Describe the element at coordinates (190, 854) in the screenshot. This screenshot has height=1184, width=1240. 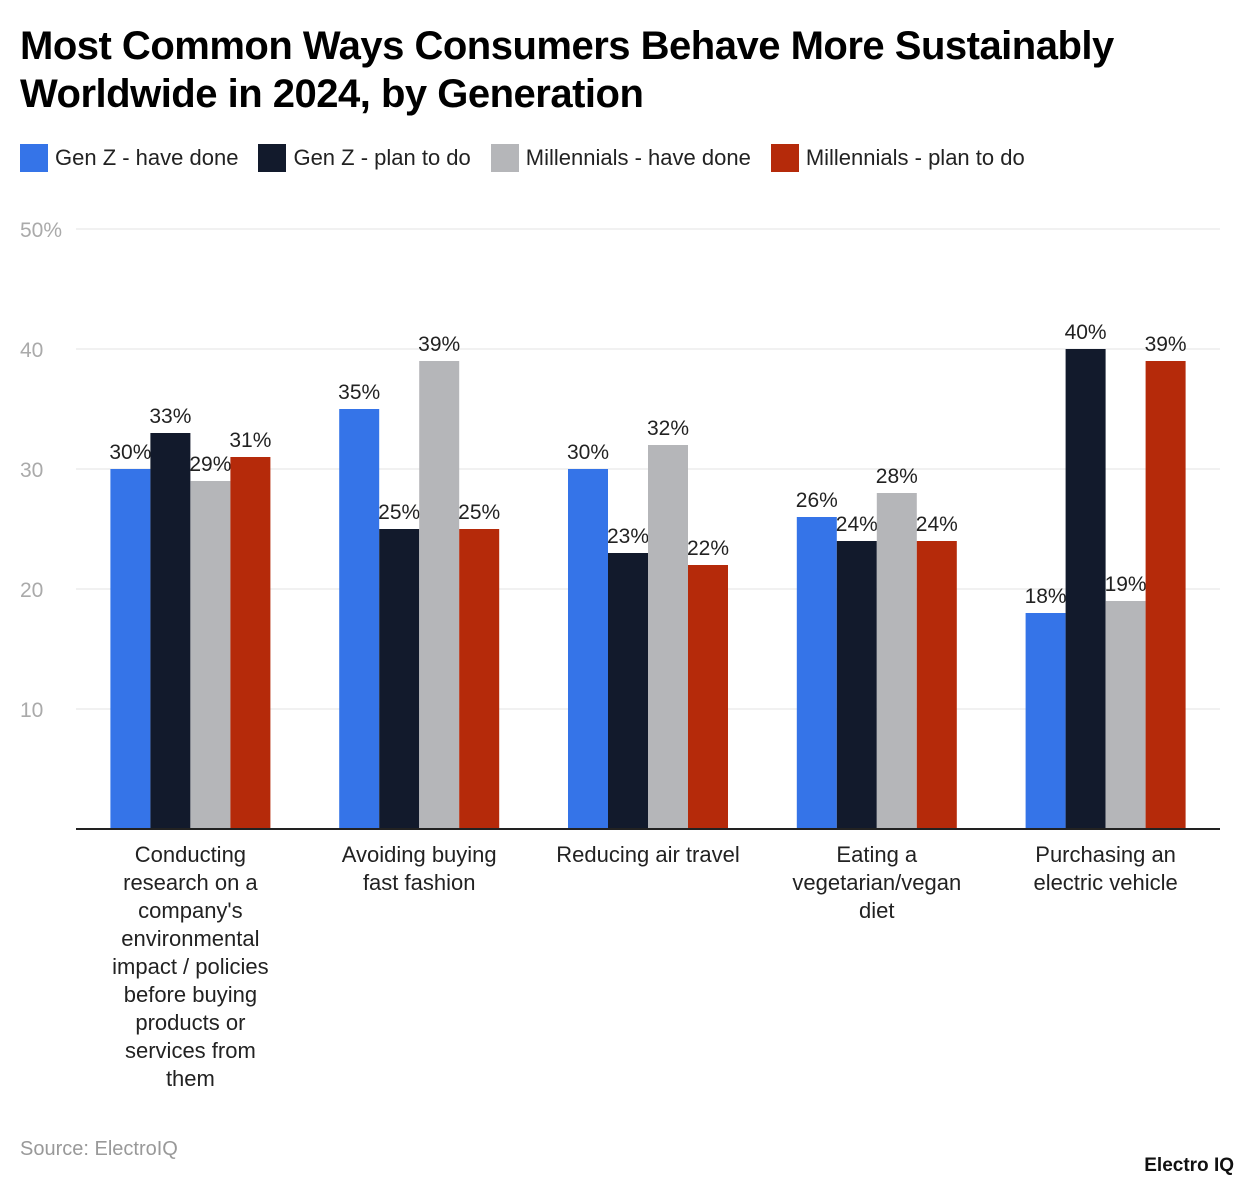
I see `x-tick-label: Conducting` at that location.